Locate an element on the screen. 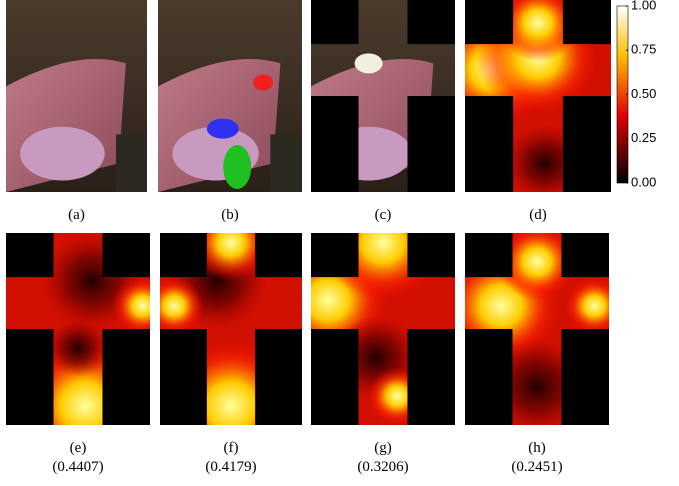  panel-label: (d) is located at coordinates (538, 215).